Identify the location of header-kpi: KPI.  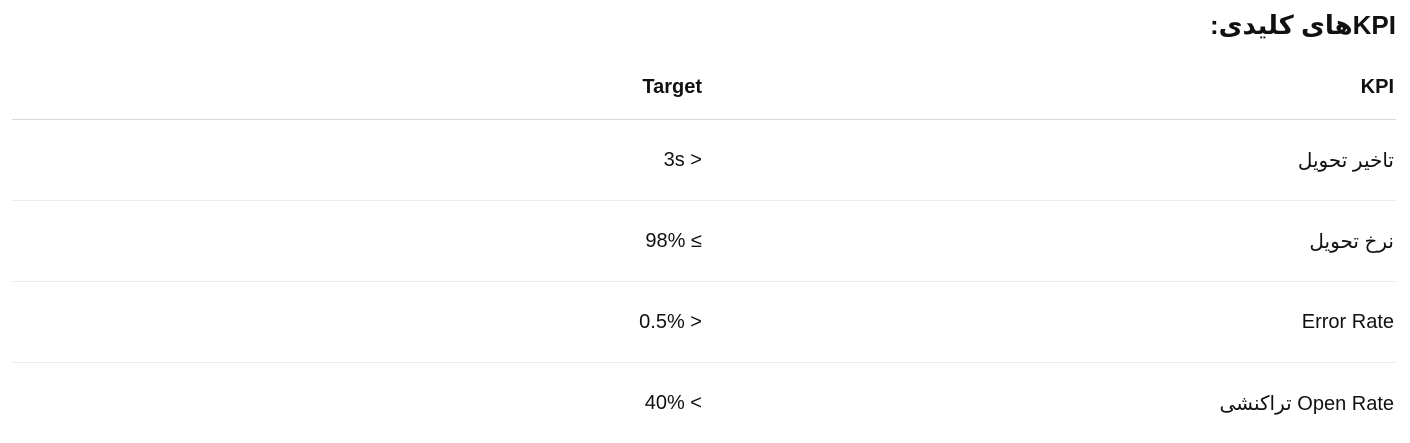
(1050, 93).